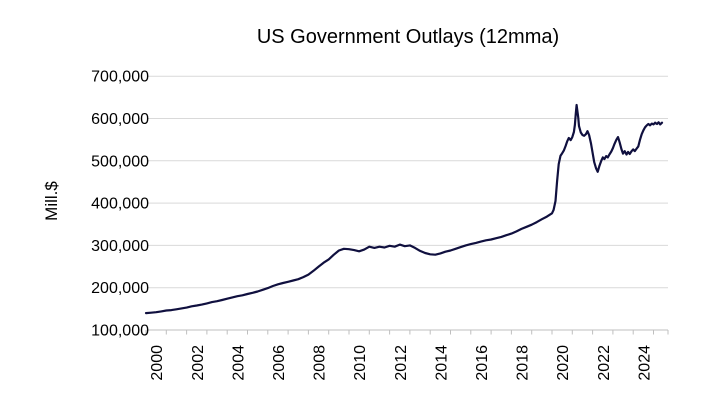 This screenshot has height=412, width=720. Describe the element at coordinates (408, 37) in the screenshot. I see `chart-title: US Government Outlays (12mma)` at that location.